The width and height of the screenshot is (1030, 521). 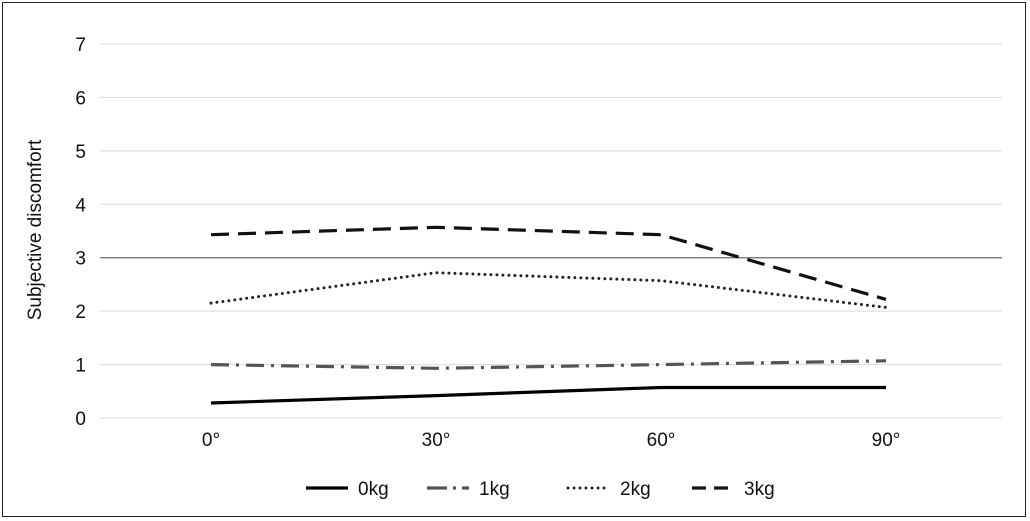 I want to click on x-tick-label: 30°, so click(x=436, y=440).